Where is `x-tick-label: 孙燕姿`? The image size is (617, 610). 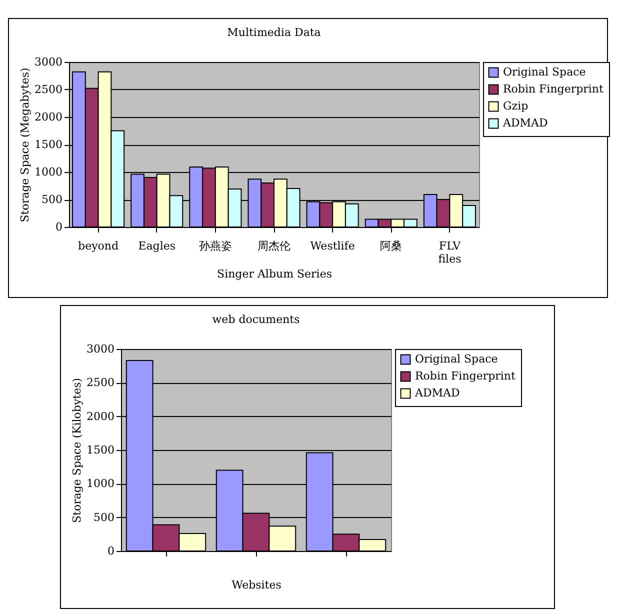 x-tick-label: 孙燕姿 is located at coordinates (215, 246).